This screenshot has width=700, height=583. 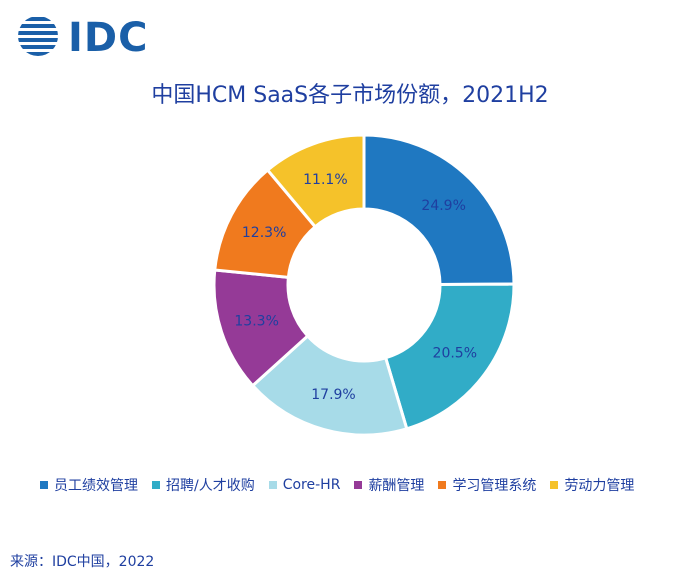 I want to click on legend-item-1: 招聘/人才收购, so click(x=203, y=485).